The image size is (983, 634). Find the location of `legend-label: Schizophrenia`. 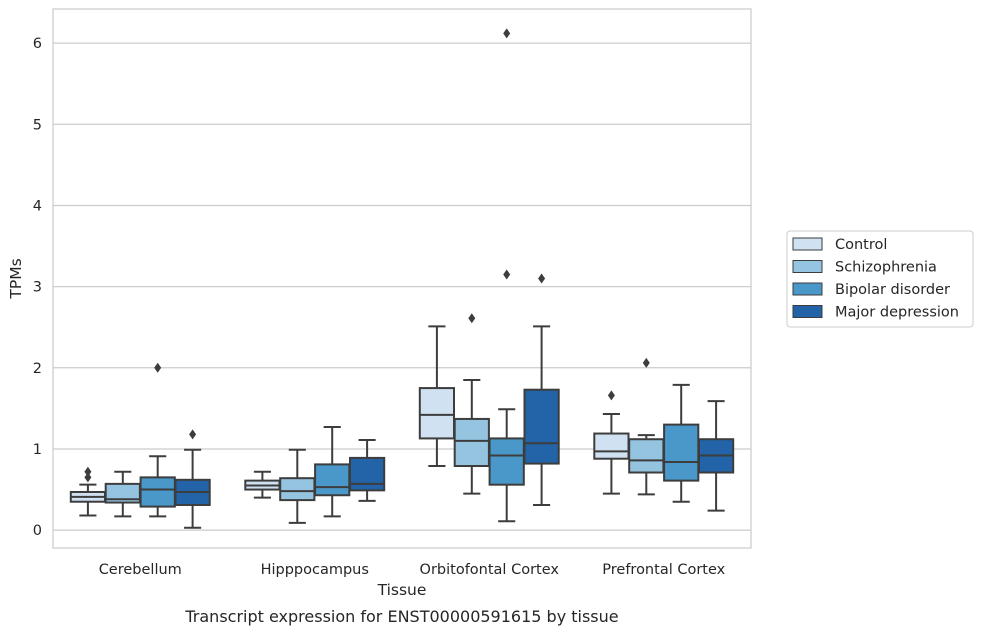

legend-label: Schizophrenia is located at coordinates (886, 268).